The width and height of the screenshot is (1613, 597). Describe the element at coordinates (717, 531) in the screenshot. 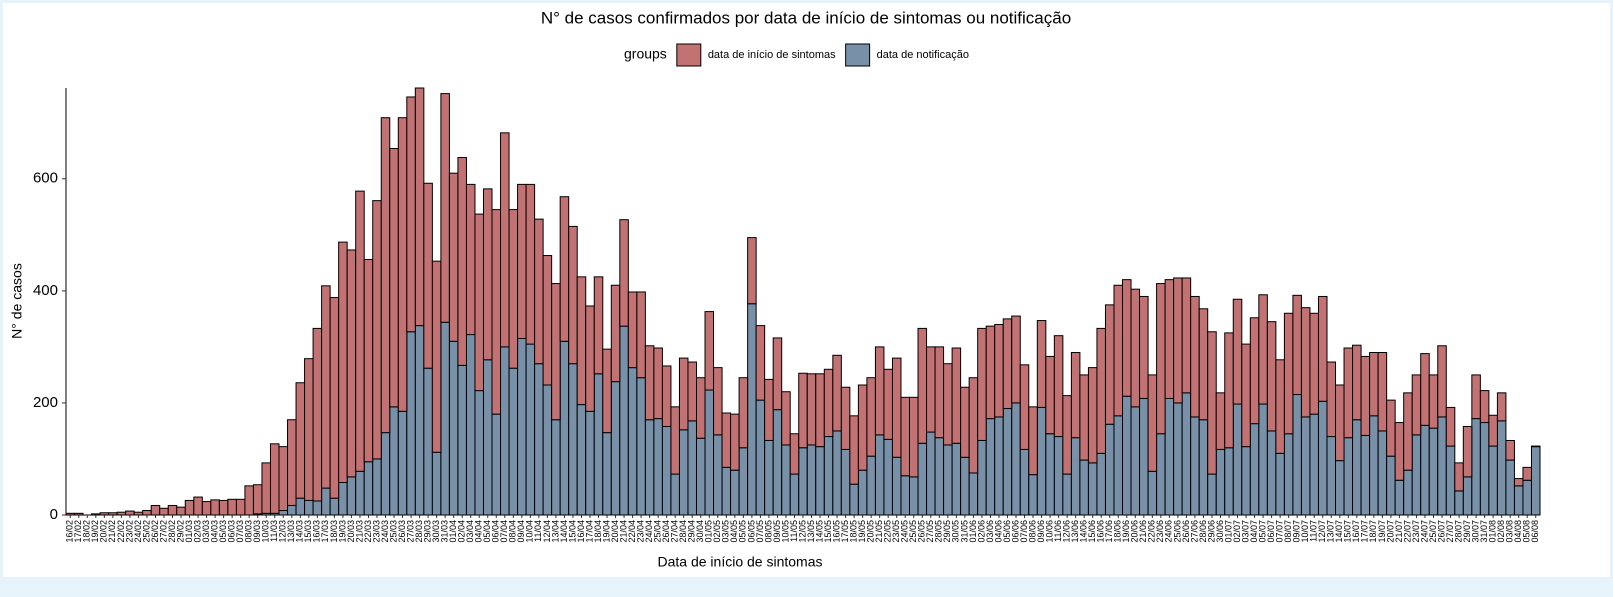

I see `x-tick-label: 02/05` at that location.